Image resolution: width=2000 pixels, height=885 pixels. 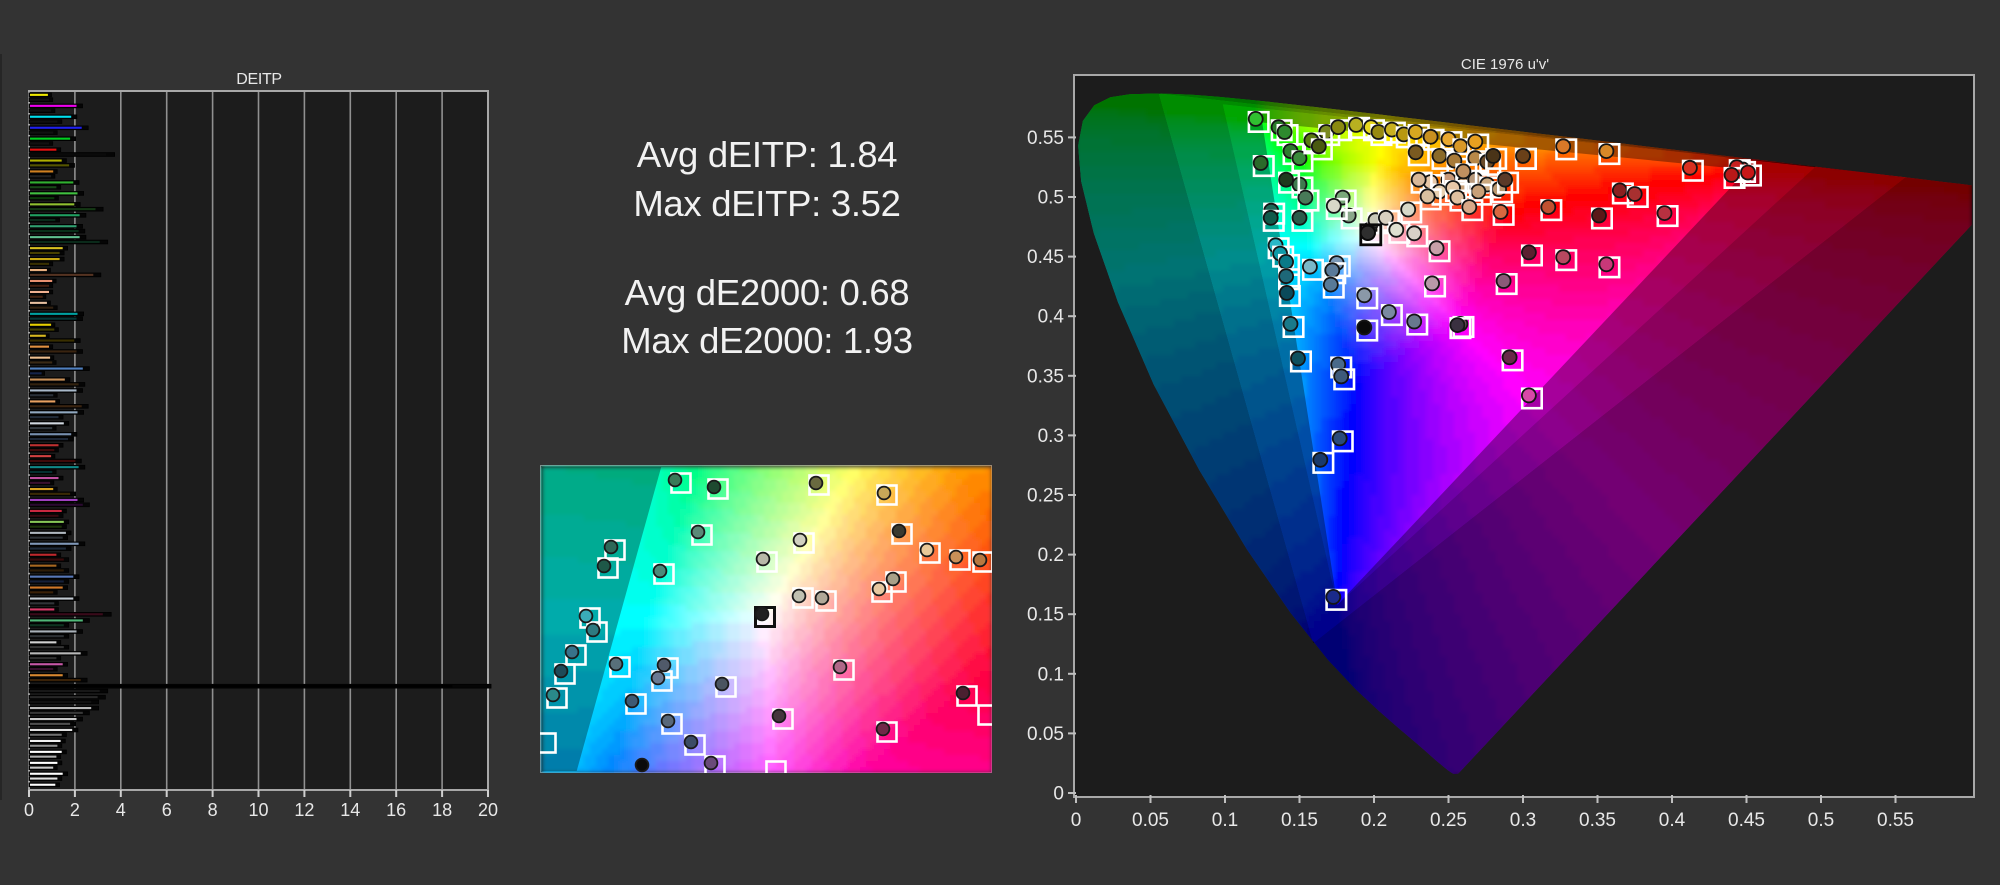 I want to click on svg-text: 14, so click(x=350, y=810).